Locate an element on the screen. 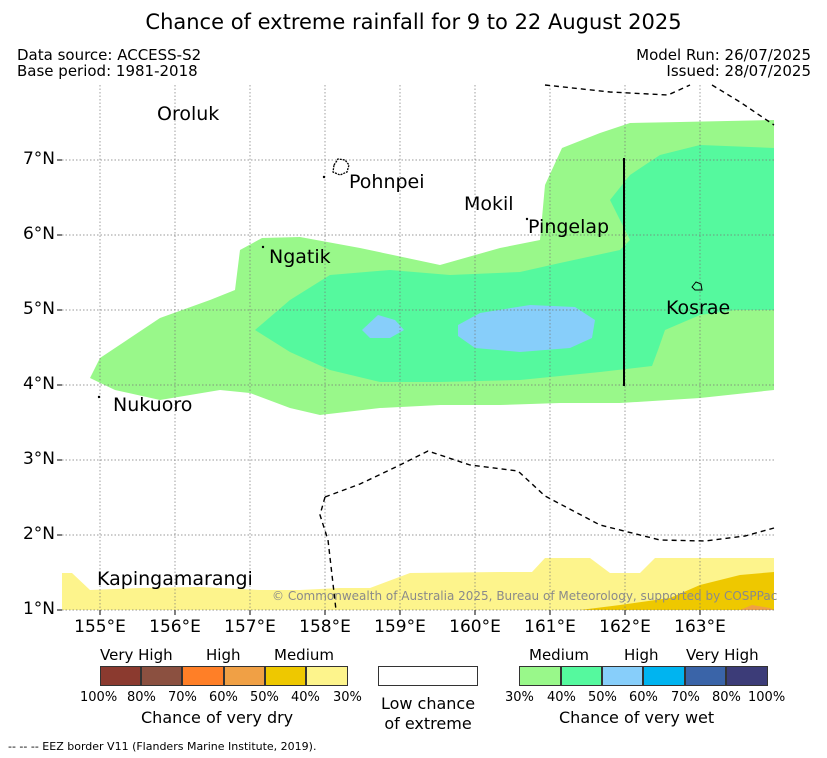 The width and height of the screenshot is (827, 758). wet-high-region-east is located at coordinates (526, 328).